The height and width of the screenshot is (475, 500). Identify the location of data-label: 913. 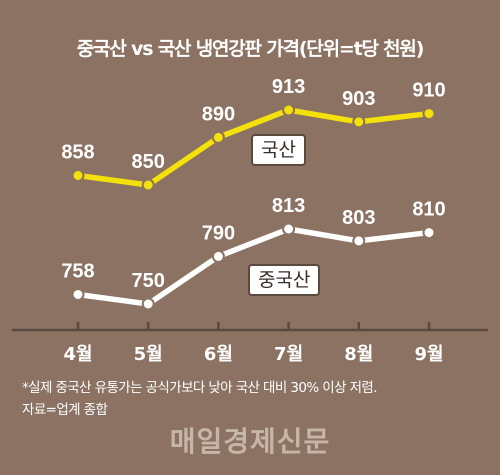
(288, 87).